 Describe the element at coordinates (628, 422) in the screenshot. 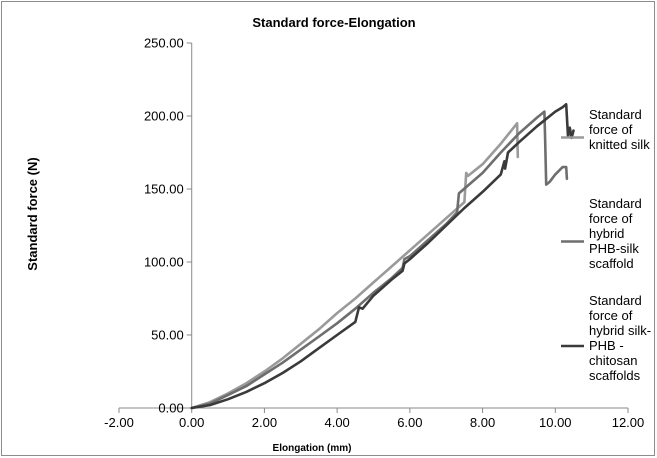

I see `x-tick-label: 12.00` at that location.